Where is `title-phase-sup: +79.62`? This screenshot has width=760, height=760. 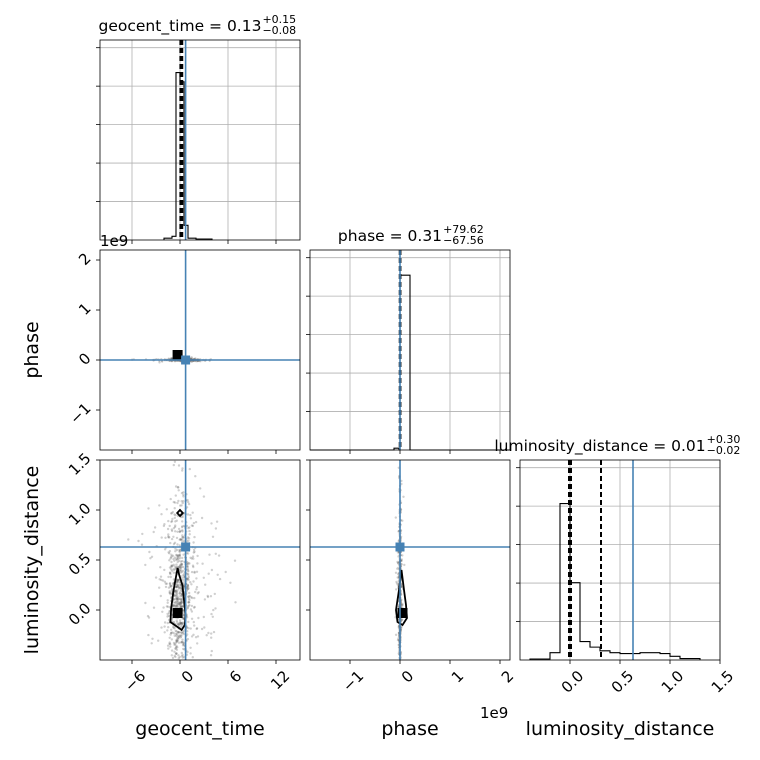
title-phase-sup: +79.62 is located at coordinates (463, 229).